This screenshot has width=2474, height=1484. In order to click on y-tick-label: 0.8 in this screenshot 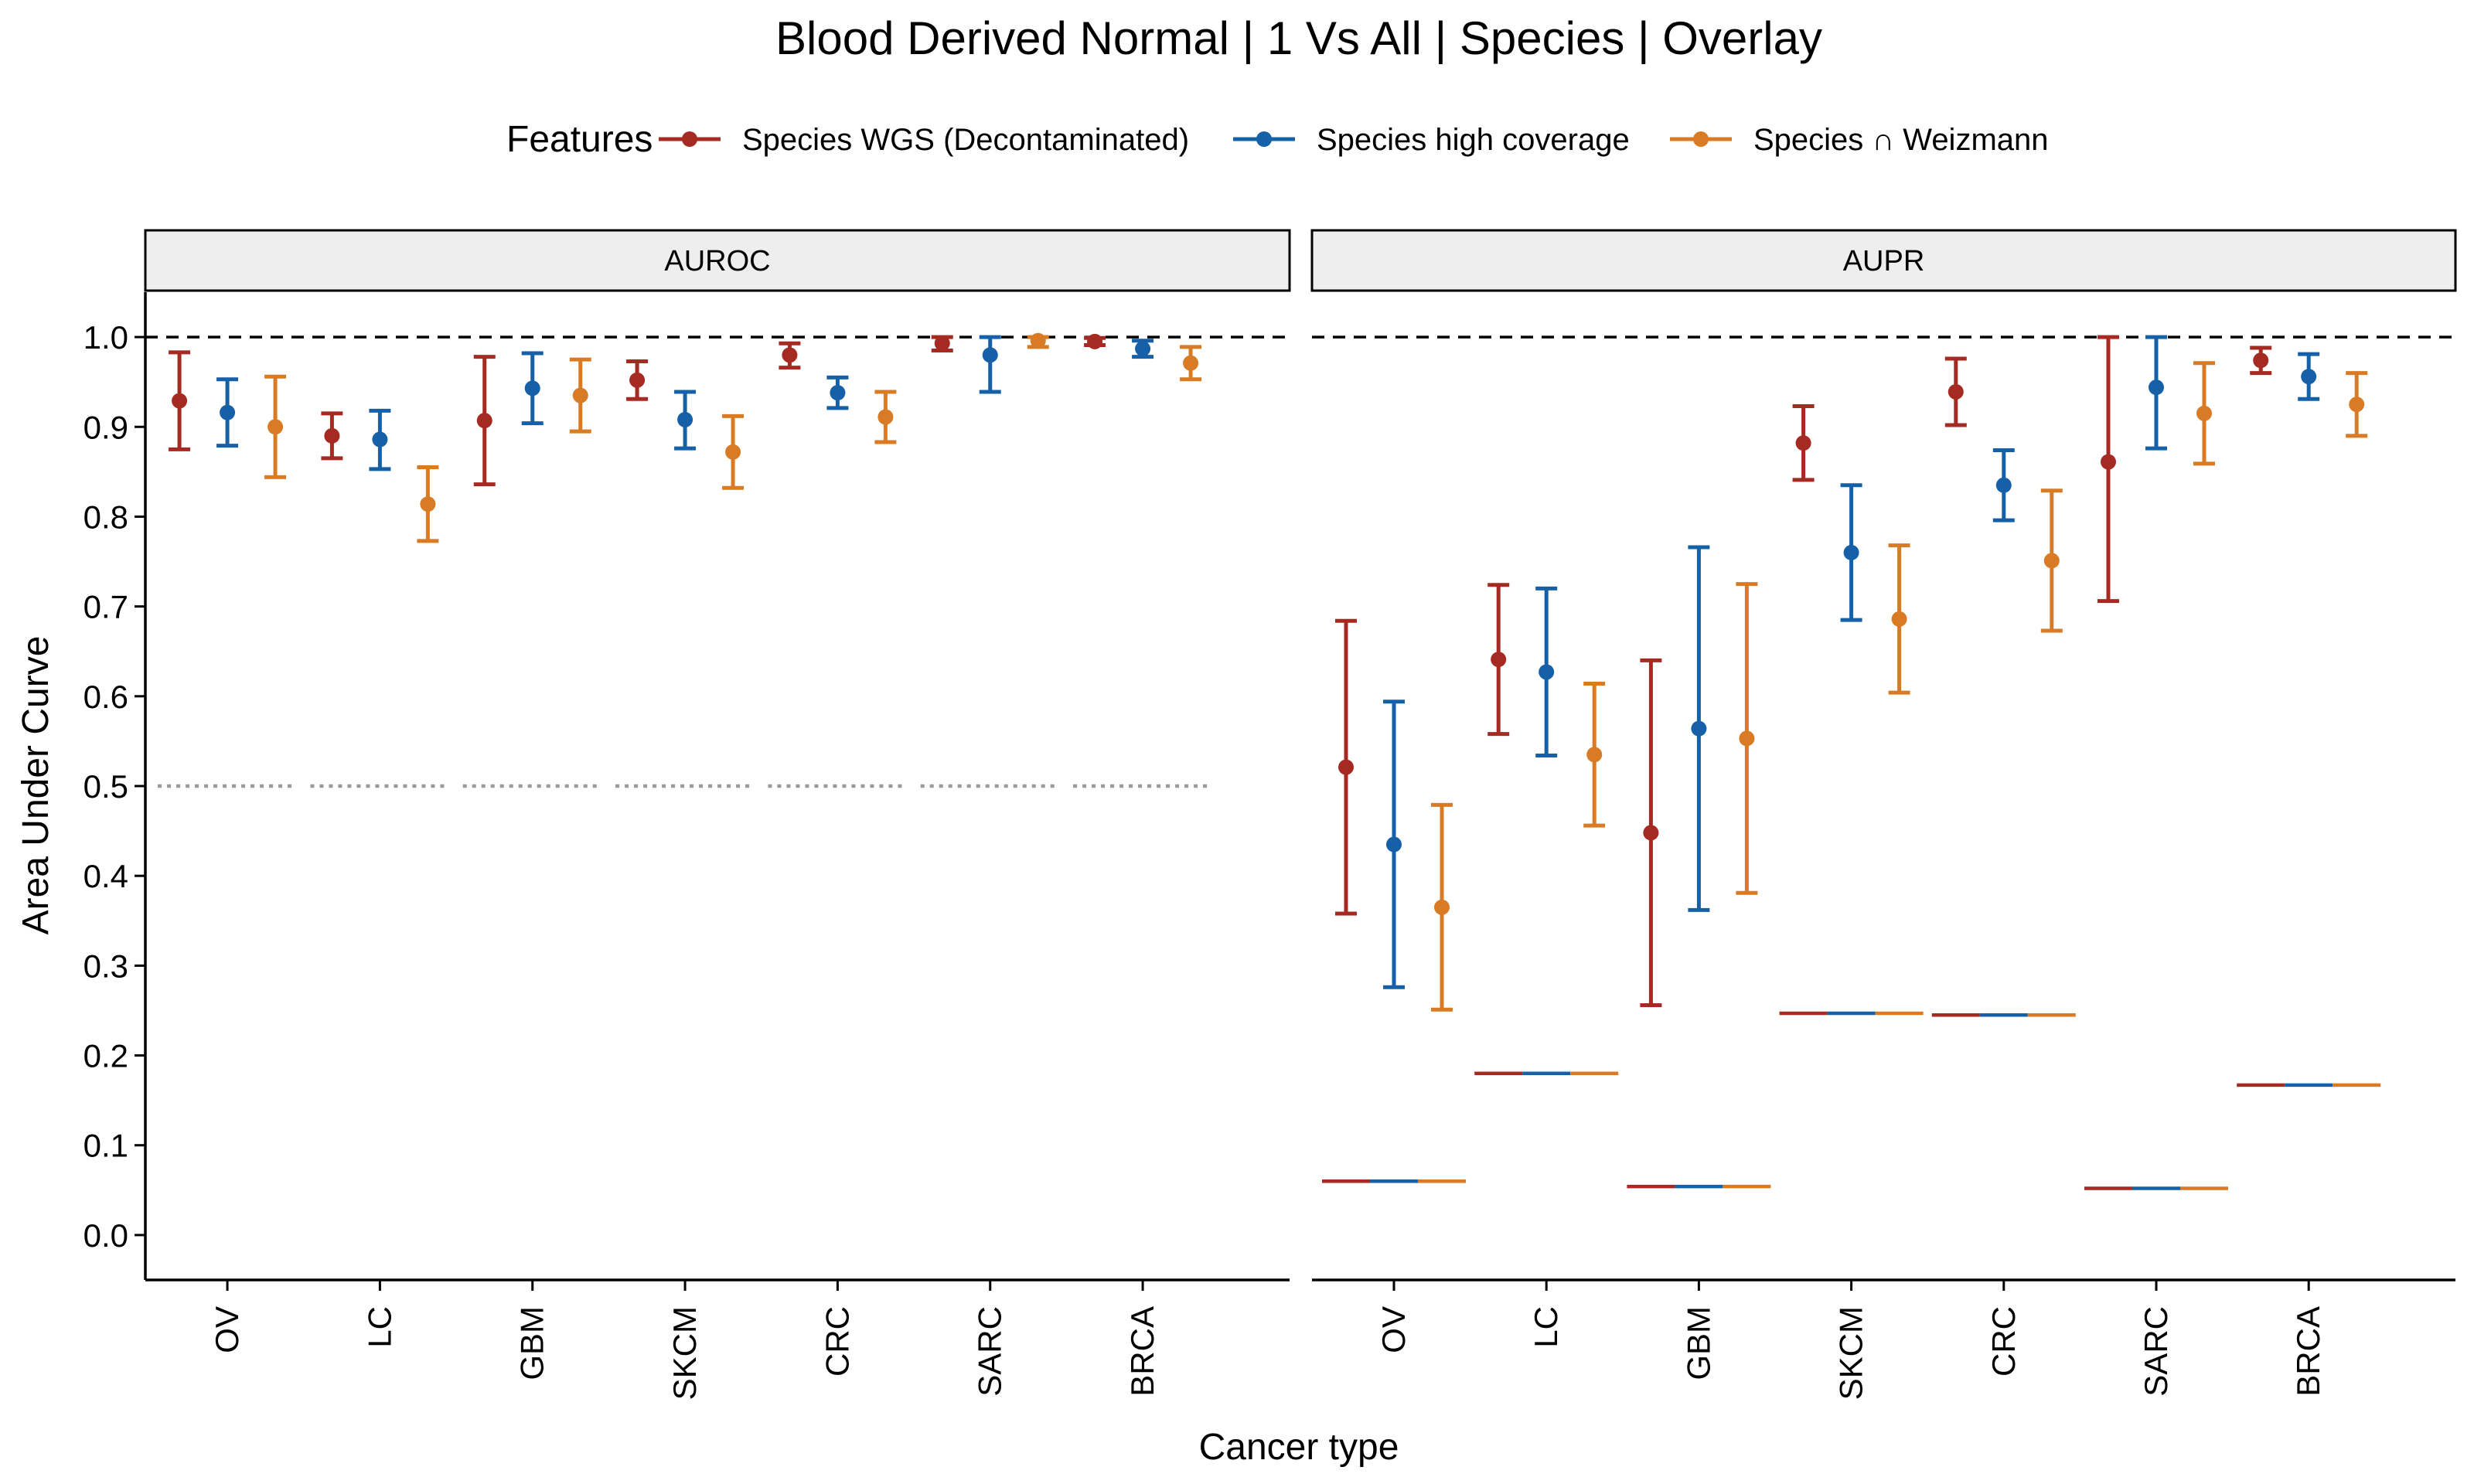, I will do `click(105, 517)`.